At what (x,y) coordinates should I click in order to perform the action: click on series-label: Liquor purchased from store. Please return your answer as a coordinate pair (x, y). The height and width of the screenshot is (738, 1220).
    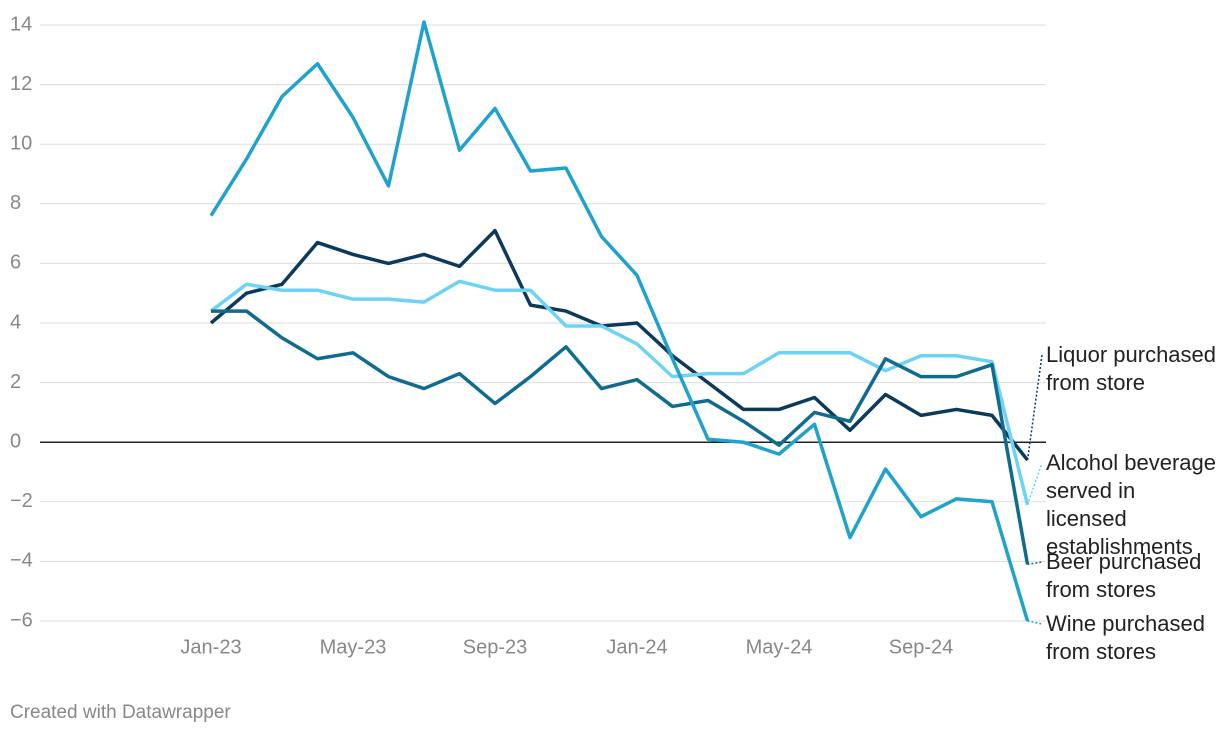
    Looking at the image, I should click on (1131, 368).